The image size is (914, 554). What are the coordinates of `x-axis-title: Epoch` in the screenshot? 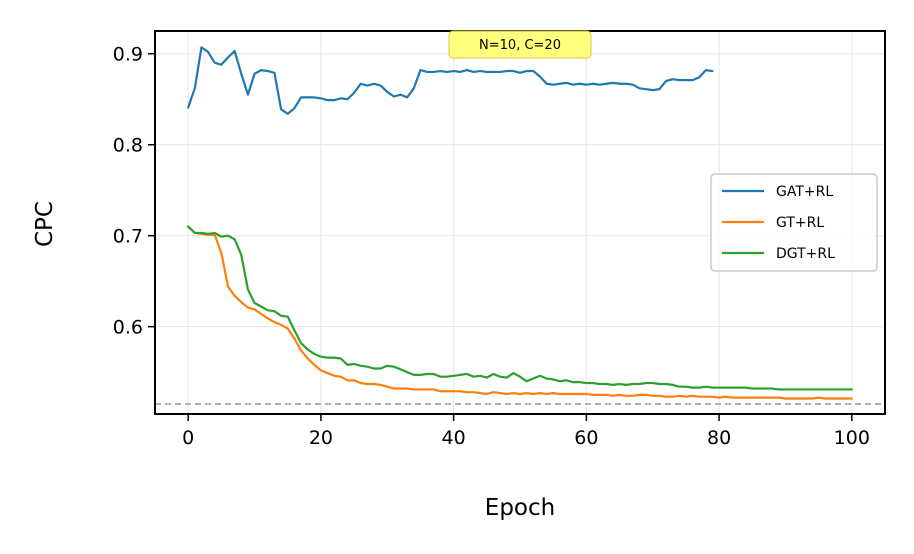 It's located at (520, 508).